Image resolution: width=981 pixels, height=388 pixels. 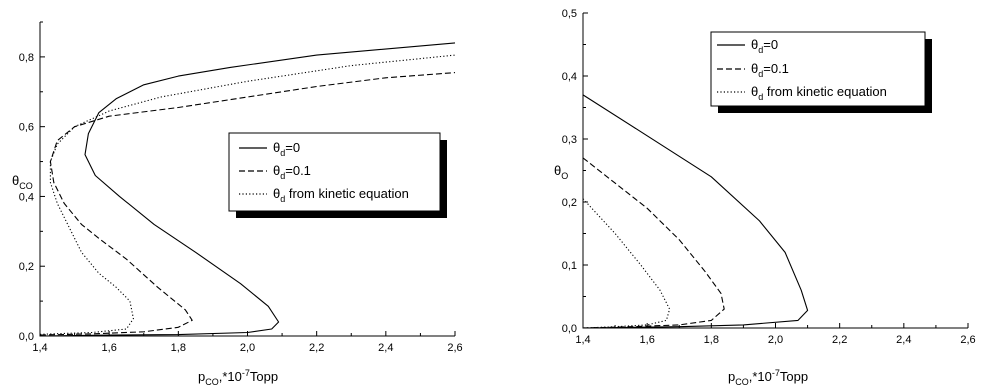 What do you see at coordinates (26, 58) in the screenshot?
I see `y-tick-label: 0,8` at bounding box center [26, 58].